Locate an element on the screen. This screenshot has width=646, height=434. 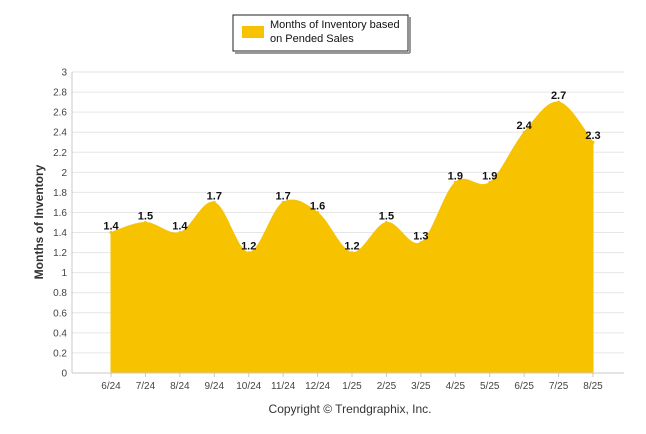
x-tick-label: 11/24 is located at coordinates (283, 386).